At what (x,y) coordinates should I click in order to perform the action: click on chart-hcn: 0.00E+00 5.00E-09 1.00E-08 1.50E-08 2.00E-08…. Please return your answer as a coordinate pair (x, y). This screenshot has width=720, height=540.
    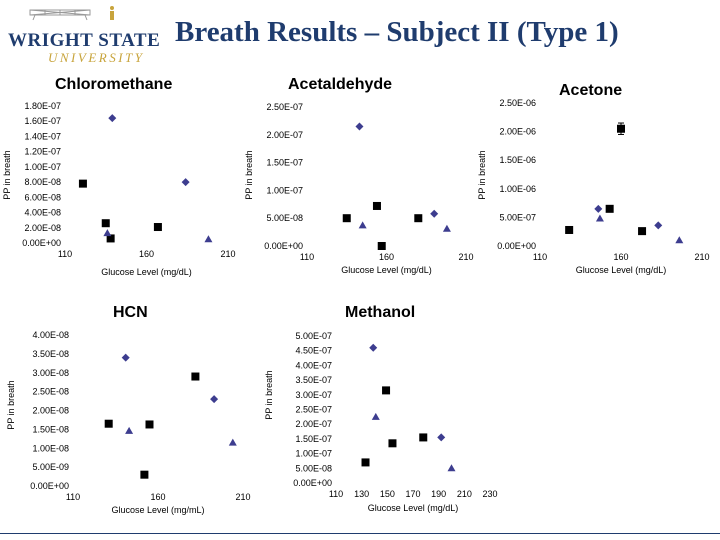
    Looking at the image, I should click on (128, 422).